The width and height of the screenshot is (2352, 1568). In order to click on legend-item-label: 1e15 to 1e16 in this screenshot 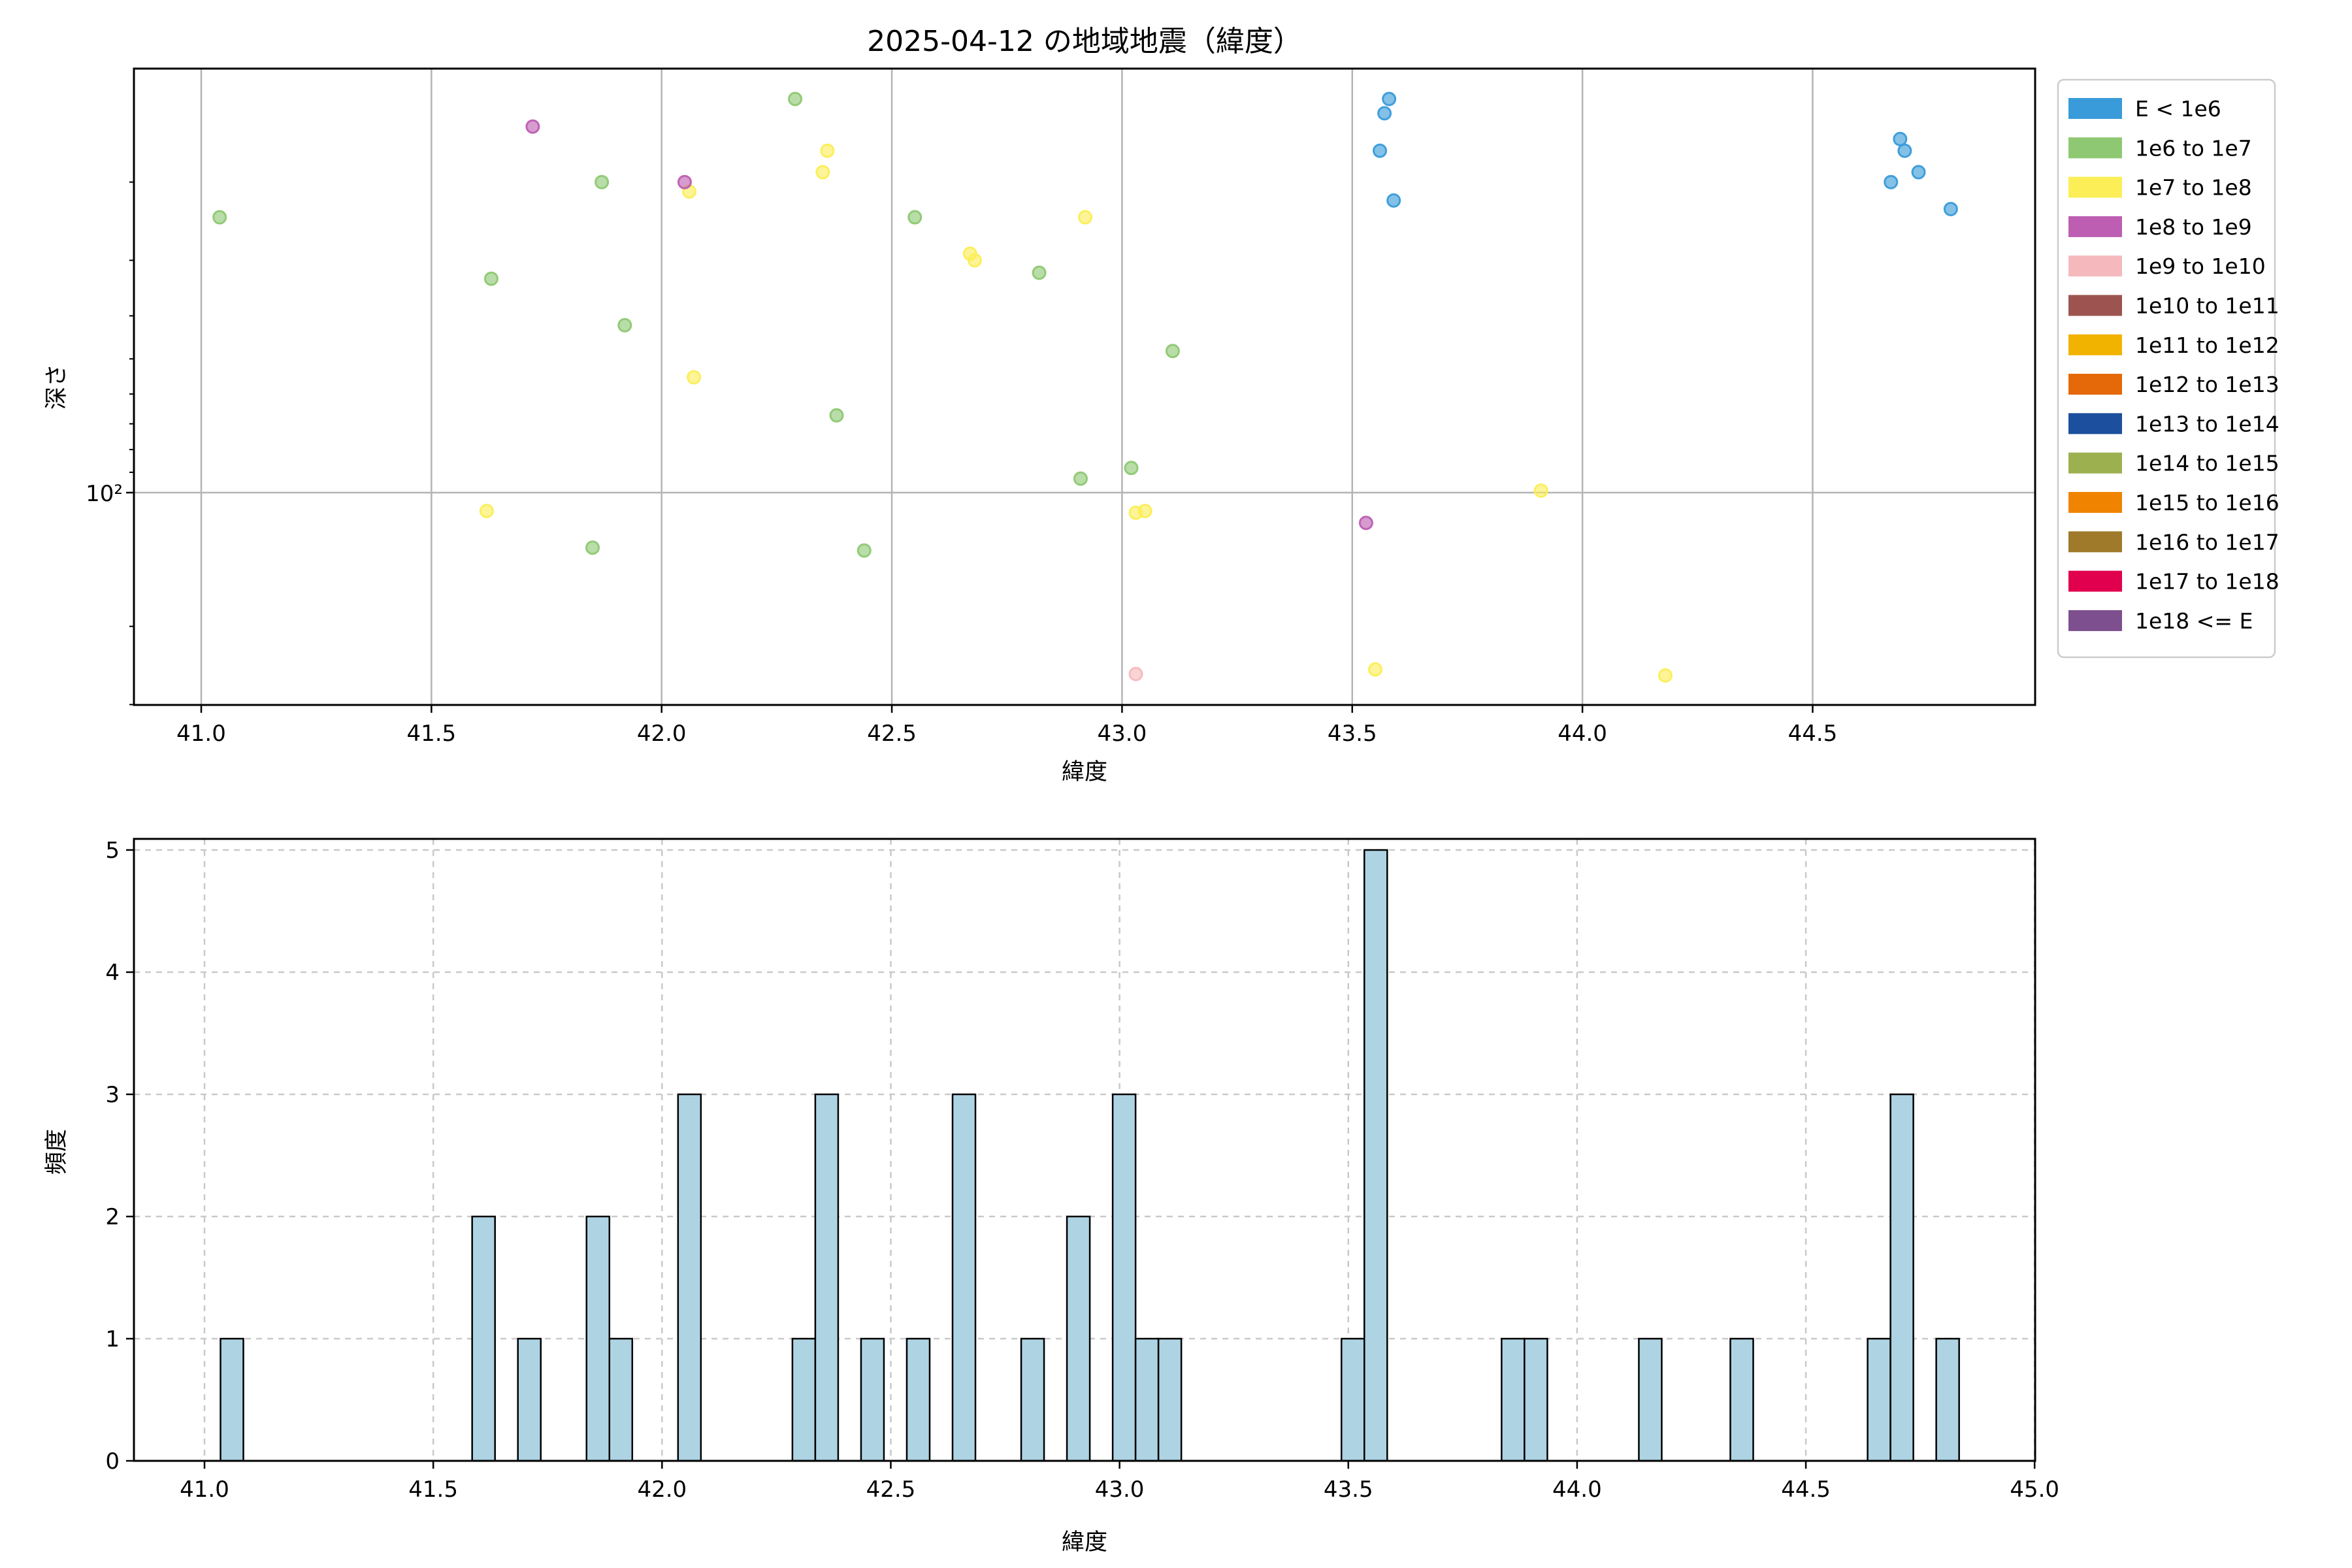, I will do `click(2207, 502)`.